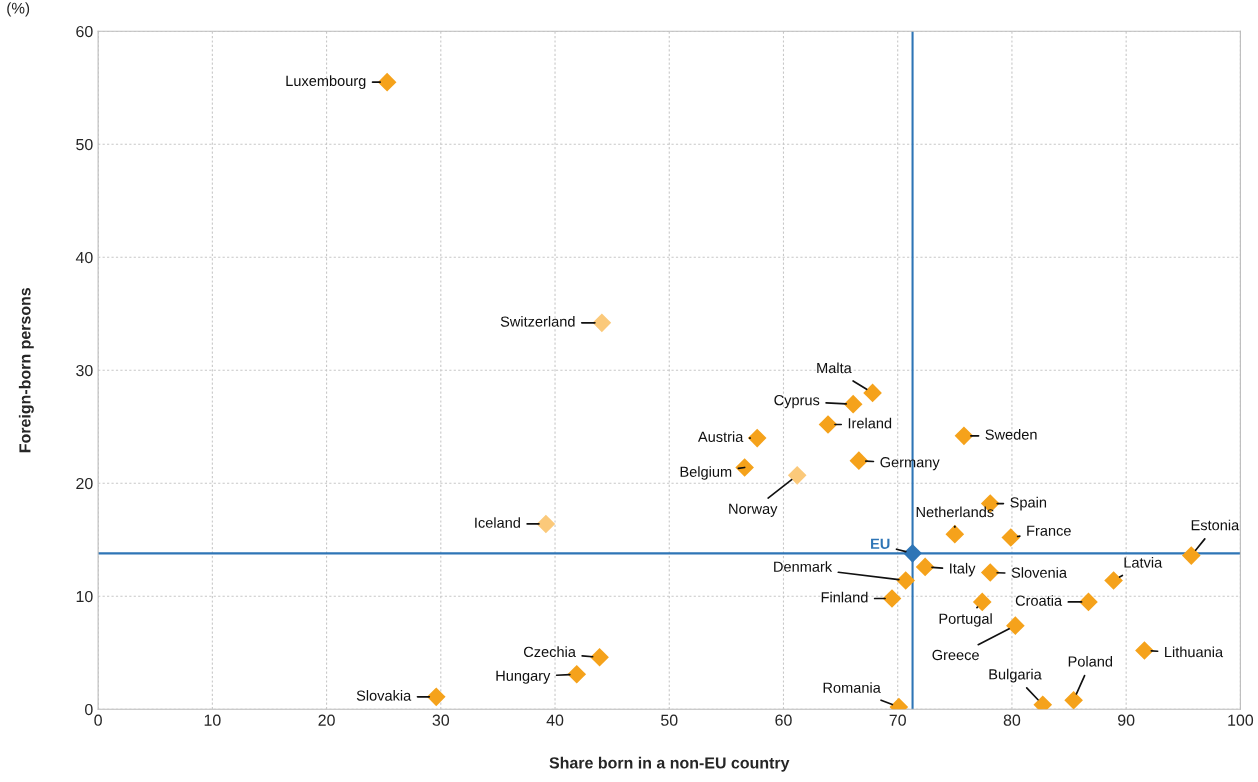 The height and width of the screenshot is (782, 1258). I want to click on x-tick-label: 30, so click(441, 720).